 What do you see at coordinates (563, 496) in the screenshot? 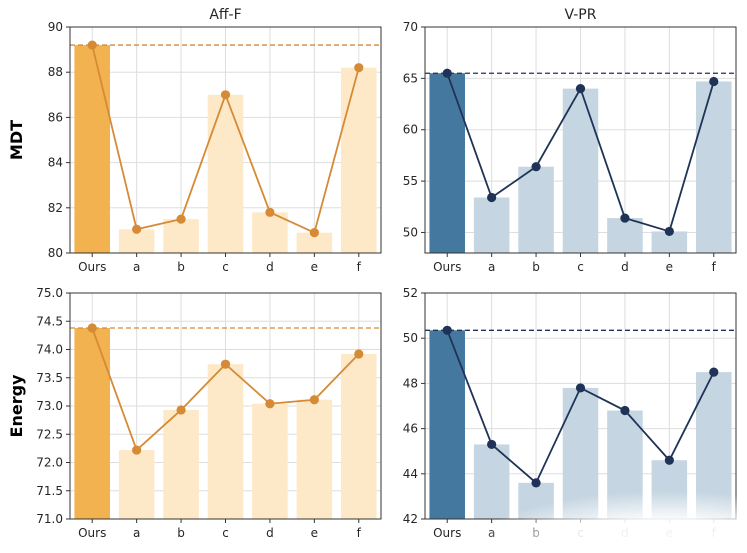
I see `fade-overlay` at bounding box center [563, 496].